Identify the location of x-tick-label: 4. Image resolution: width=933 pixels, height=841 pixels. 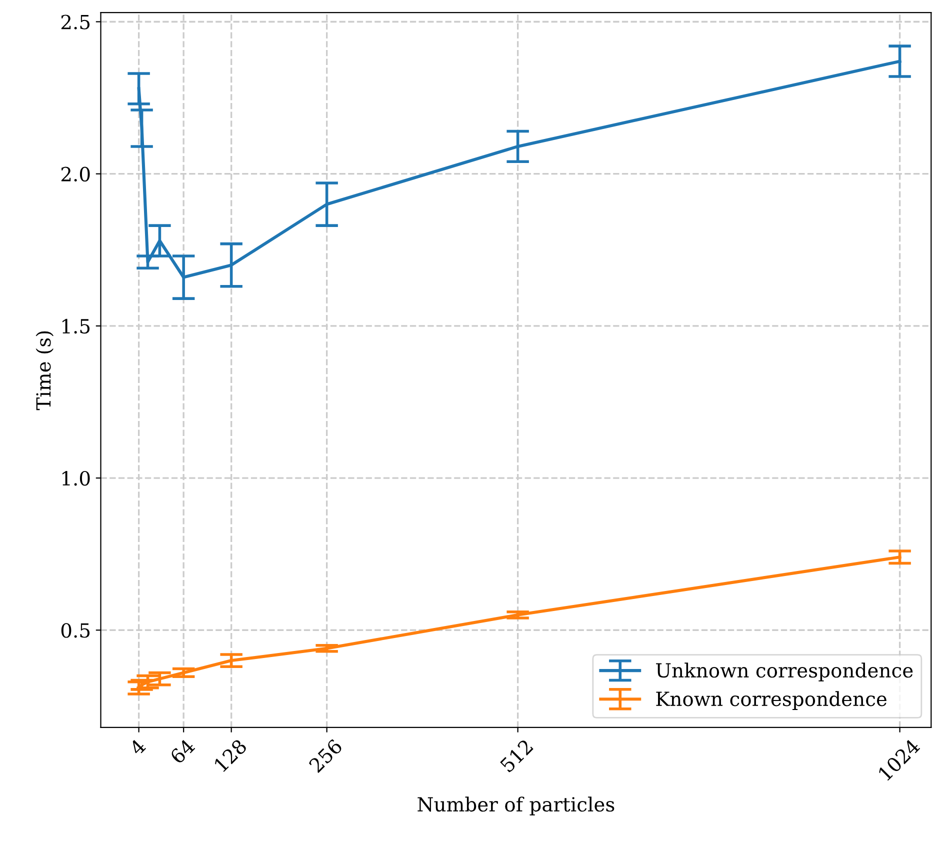
(137, 747).